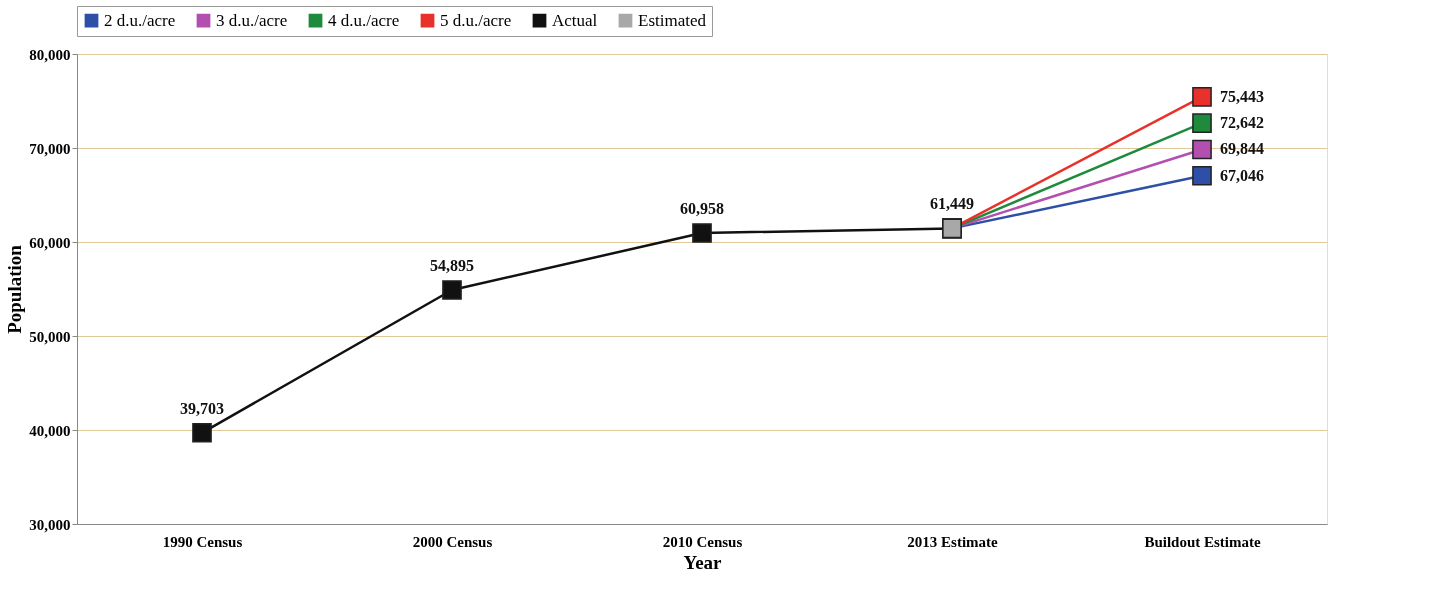 Image resolution: width=1453 pixels, height=603 pixels. I want to click on data-label: 72,642, so click(1242, 123).